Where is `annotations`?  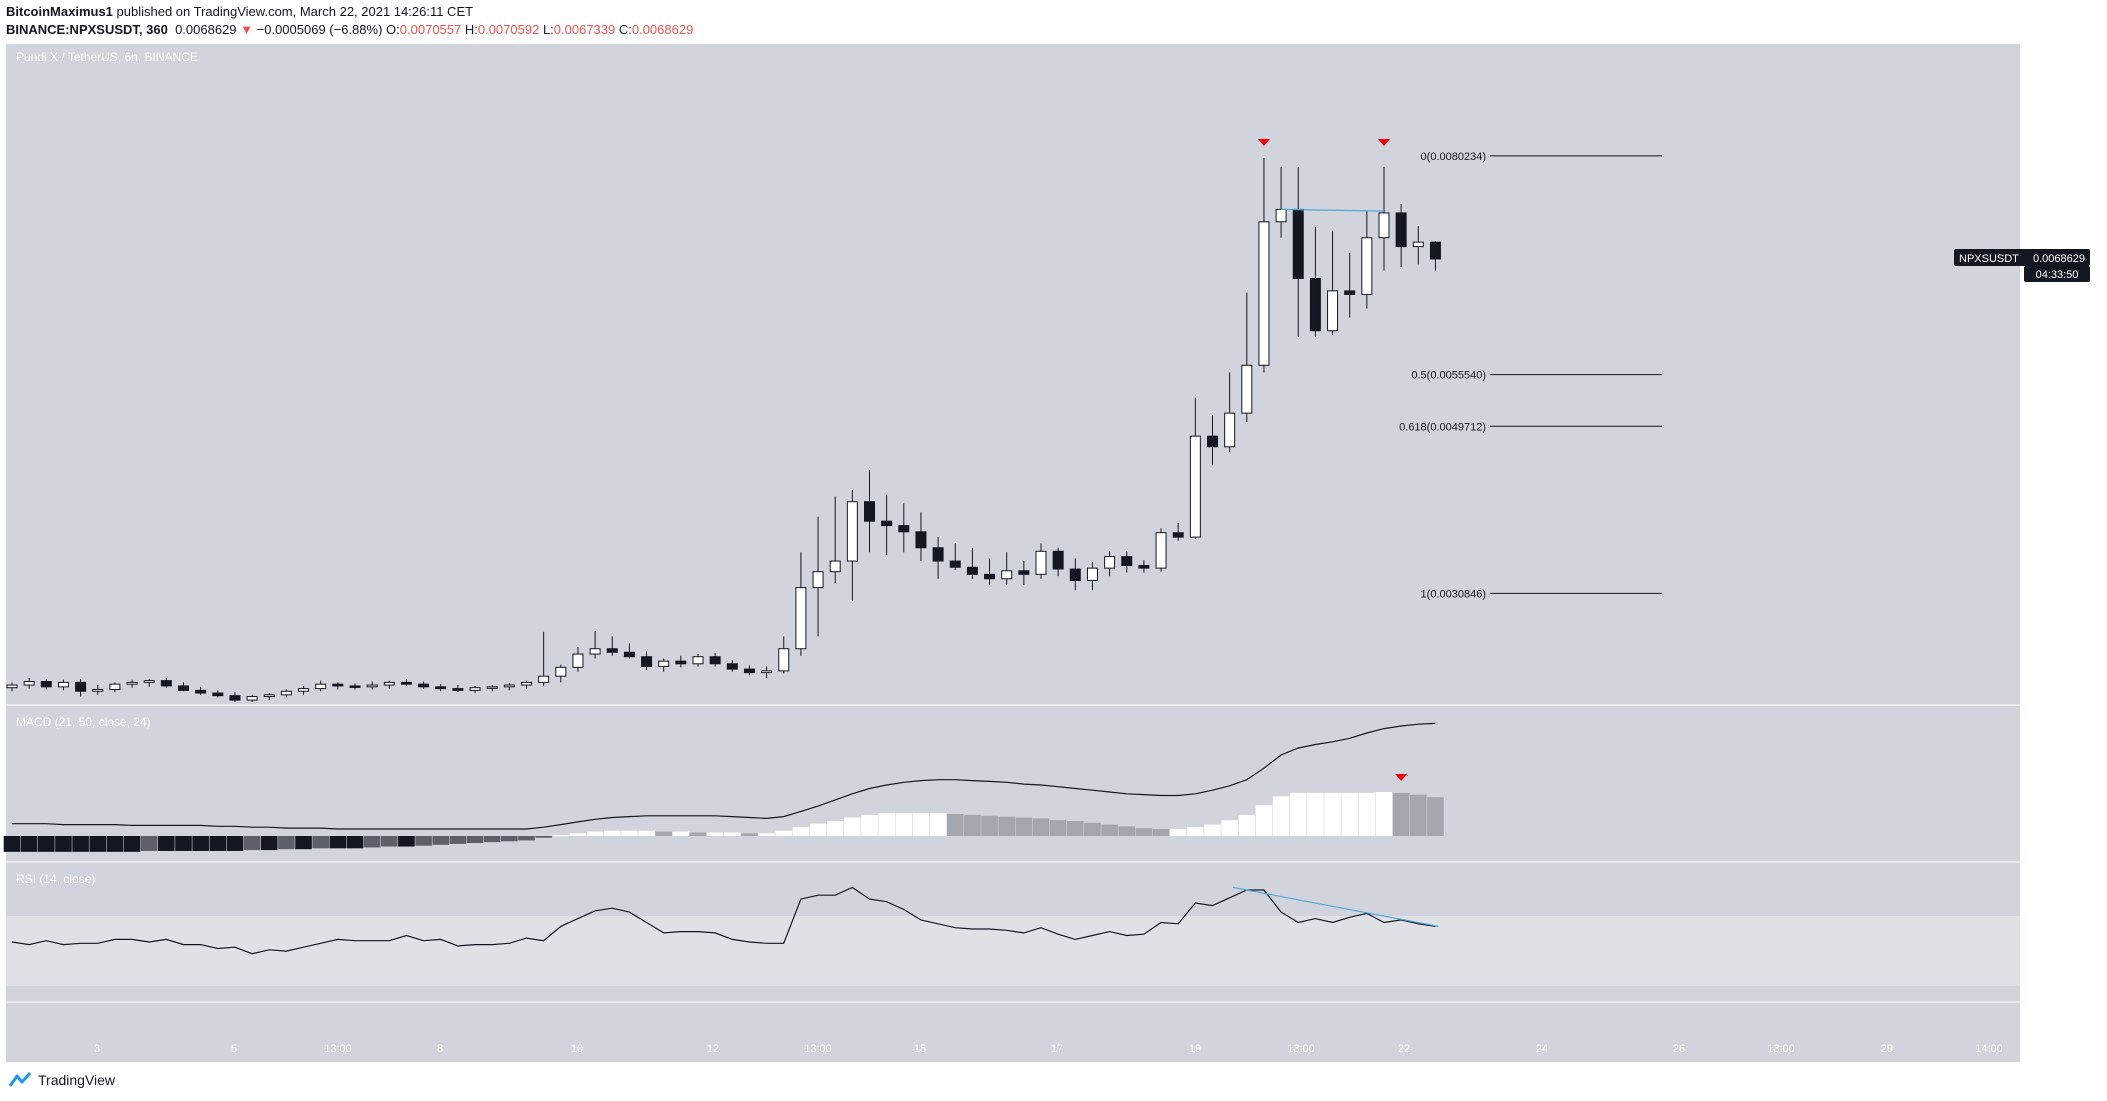
annotations is located at coordinates (1335, 533).